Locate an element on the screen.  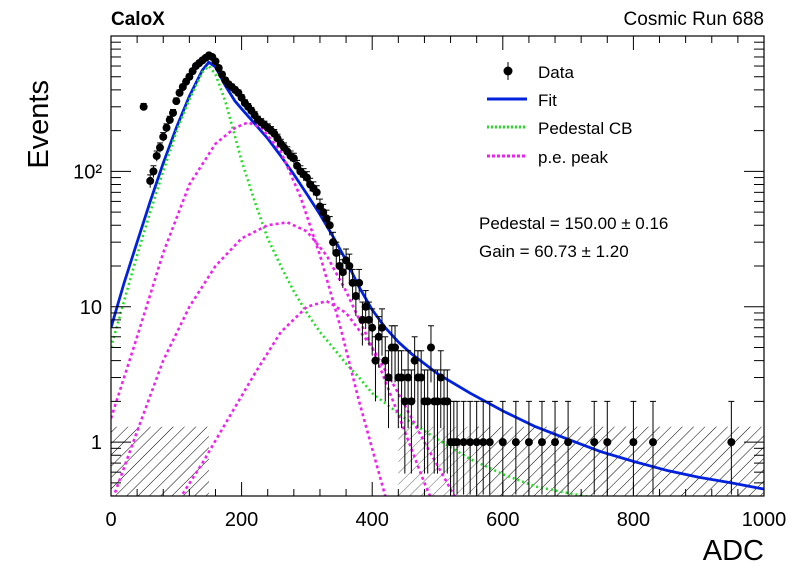
x-tick-label-4: 800 is located at coordinates (633, 520).